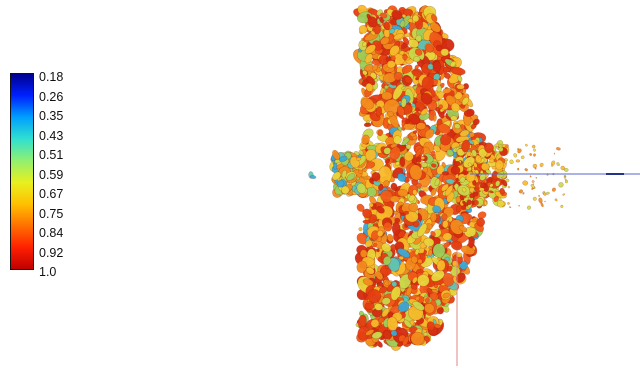 The width and height of the screenshot is (640, 368). Describe the element at coordinates (51, 155) in the screenshot. I see `colorbar-tick-label: 0.51` at that location.